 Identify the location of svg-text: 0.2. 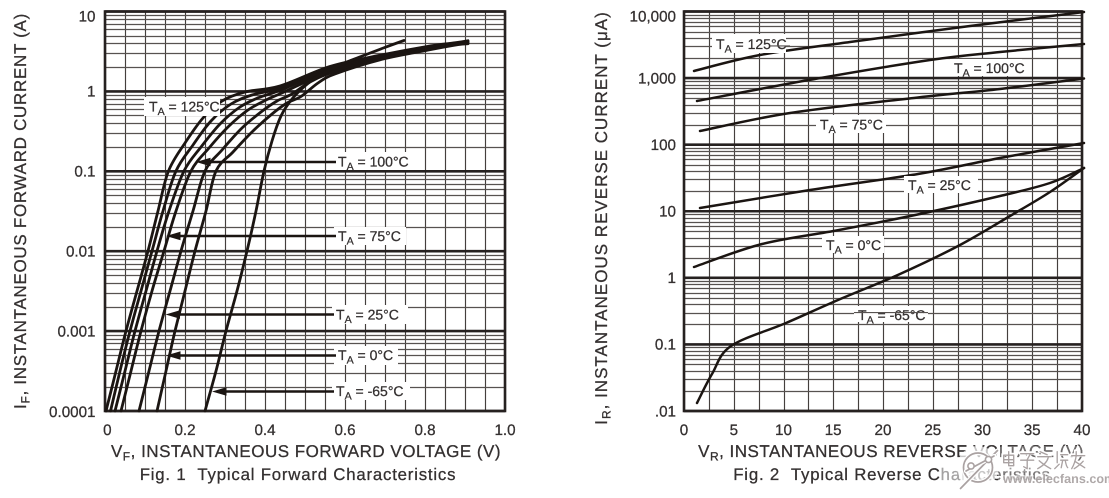
(184, 430).